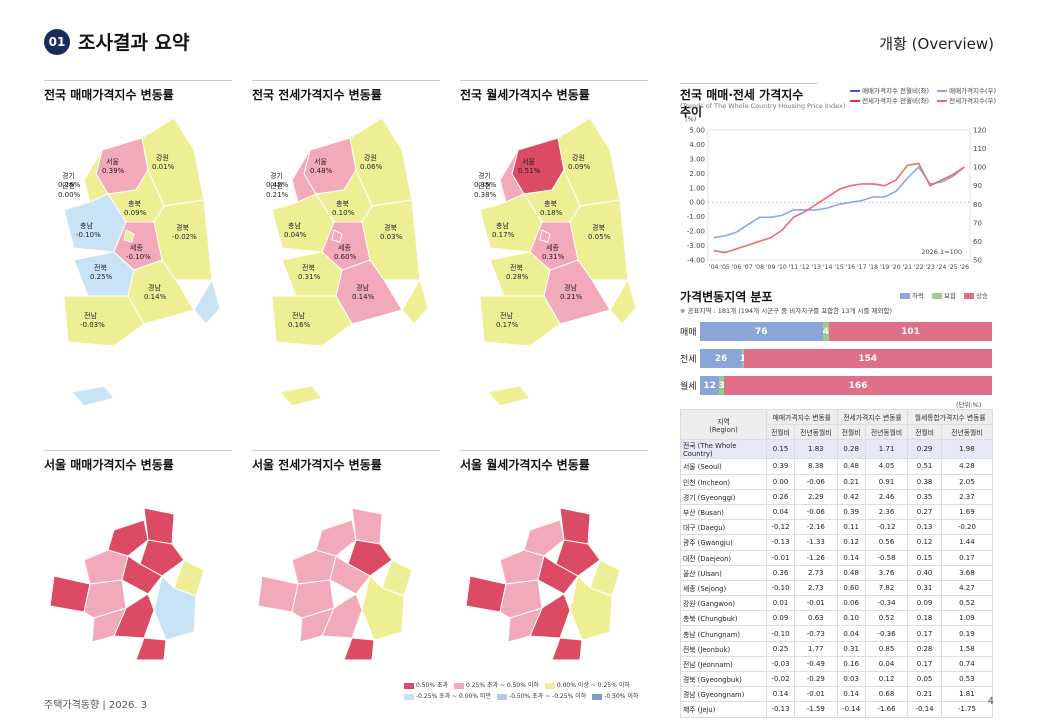 The image size is (1037, 727). Describe the element at coordinates (826, 331) in the screenshot. I see `dist-seg-flat: 4` at that location.